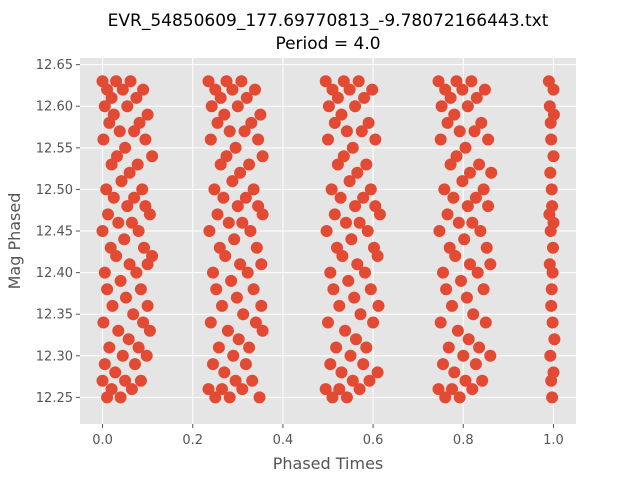 The image size is (640, 480). I want to click on x-tick-label: 0.6, so click(373, 440).